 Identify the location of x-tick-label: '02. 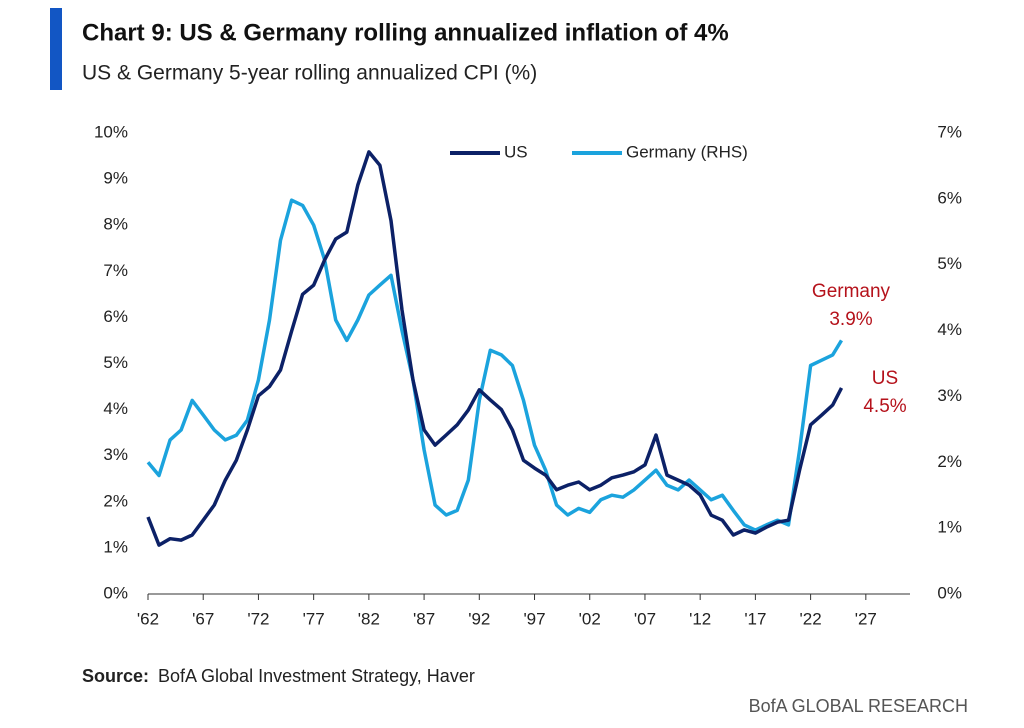
(590, 618).